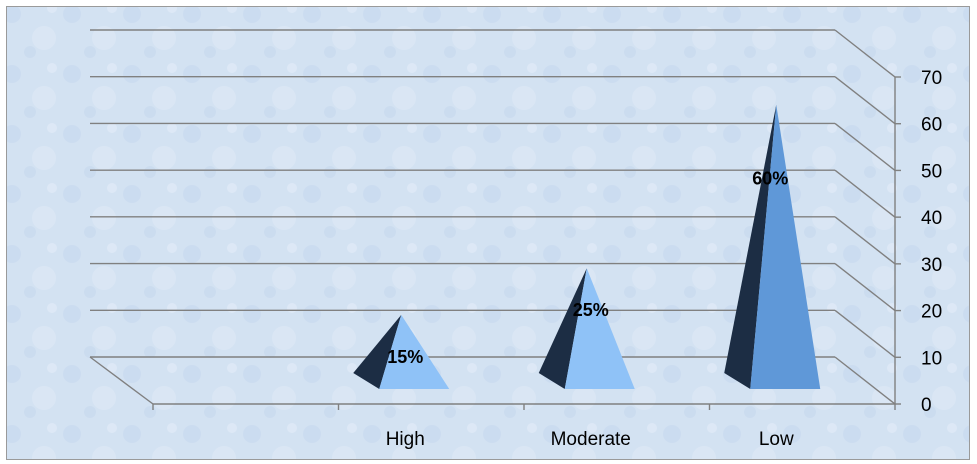 This screenshot has height=464, width=977. I want to click on data-label: 60%, so click(770, 179).